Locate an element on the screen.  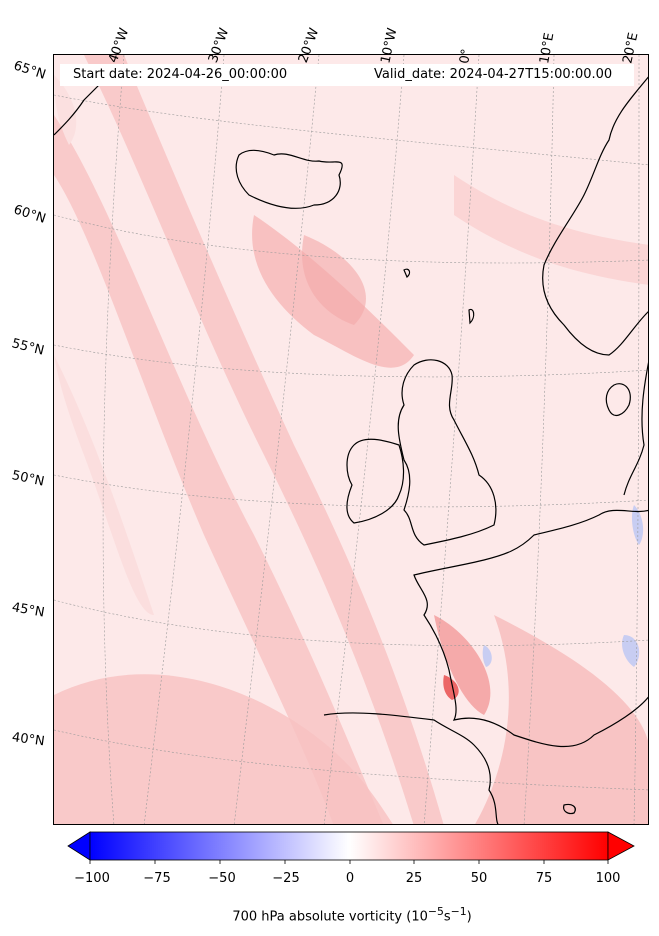
colorbar-tick-label: 50 is located at coordinates (479, 878).